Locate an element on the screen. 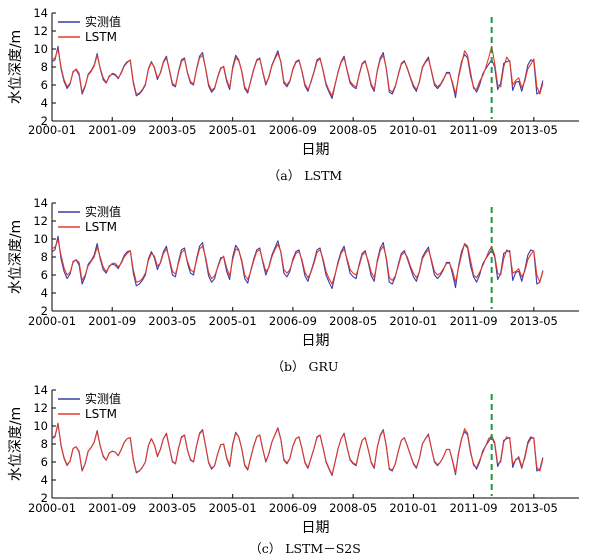 This screenshot has height=560, width=610. panel-caption: （b） GRU is located at coordinates (305, 366).